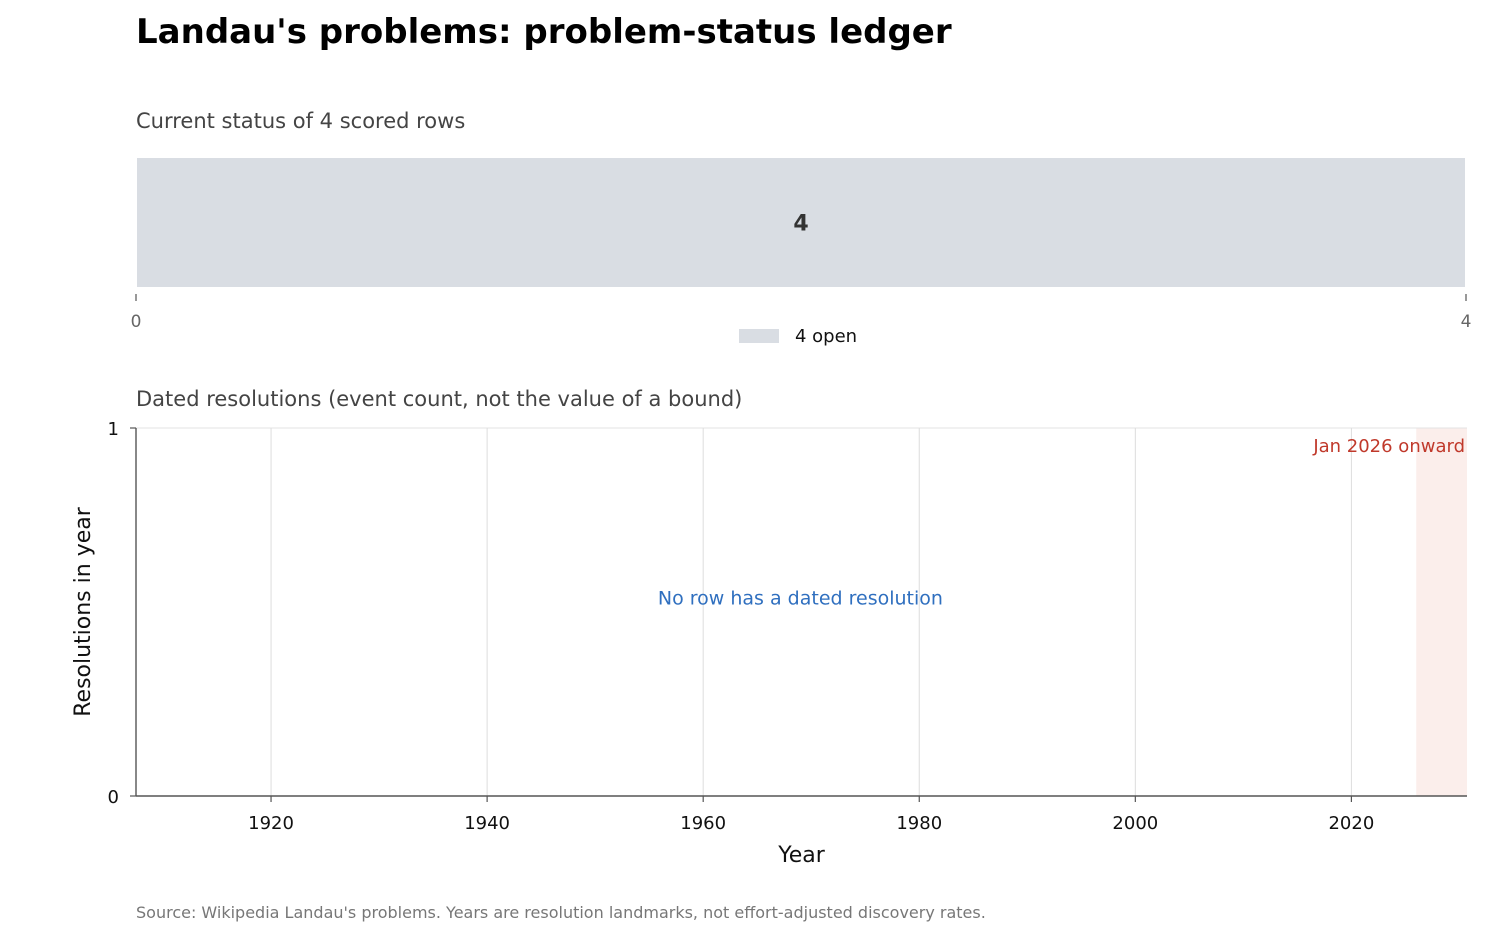  Describe the element at coordinates (487, 823) in the screenshot. I see `x-tick-label: 1940` at that location.